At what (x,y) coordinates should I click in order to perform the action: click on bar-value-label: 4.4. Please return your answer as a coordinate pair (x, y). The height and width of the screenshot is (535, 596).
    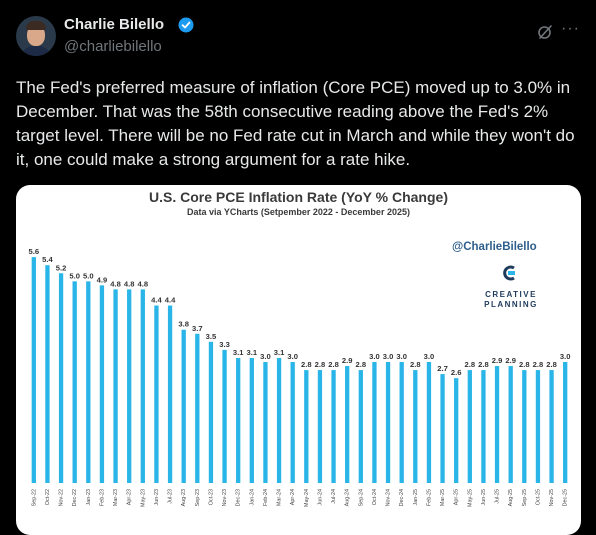
    Looking at the image, I should click on (170, 300).